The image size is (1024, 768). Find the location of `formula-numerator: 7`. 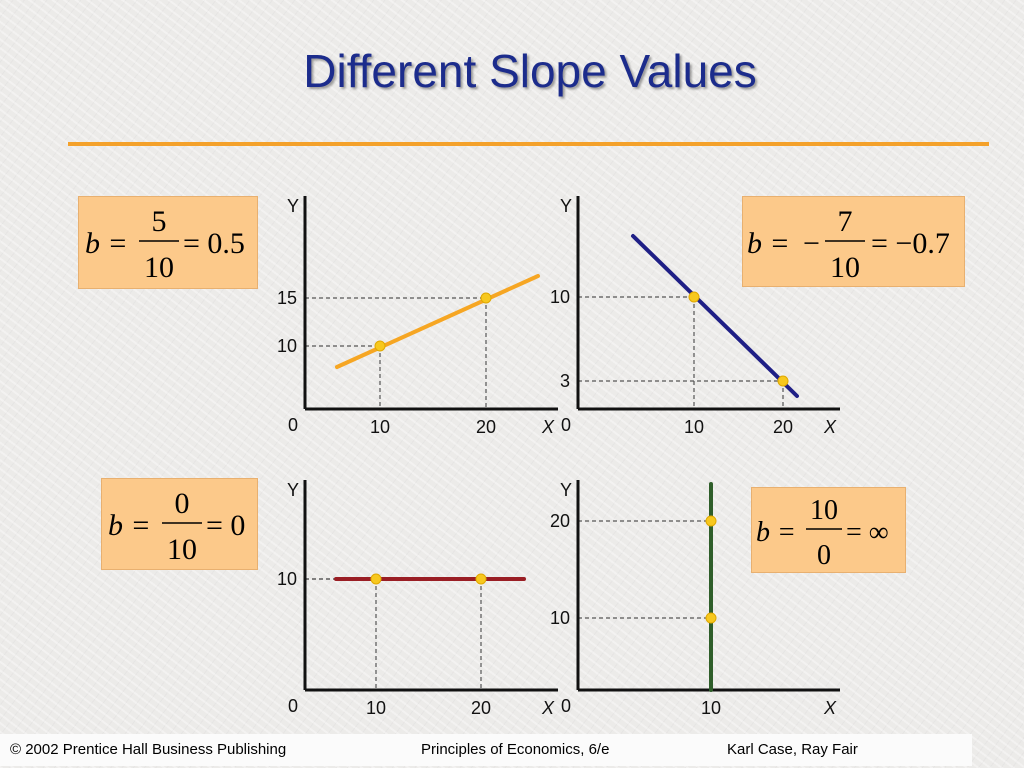

formula-numerator: 7 is located at coordinates (845, 221).